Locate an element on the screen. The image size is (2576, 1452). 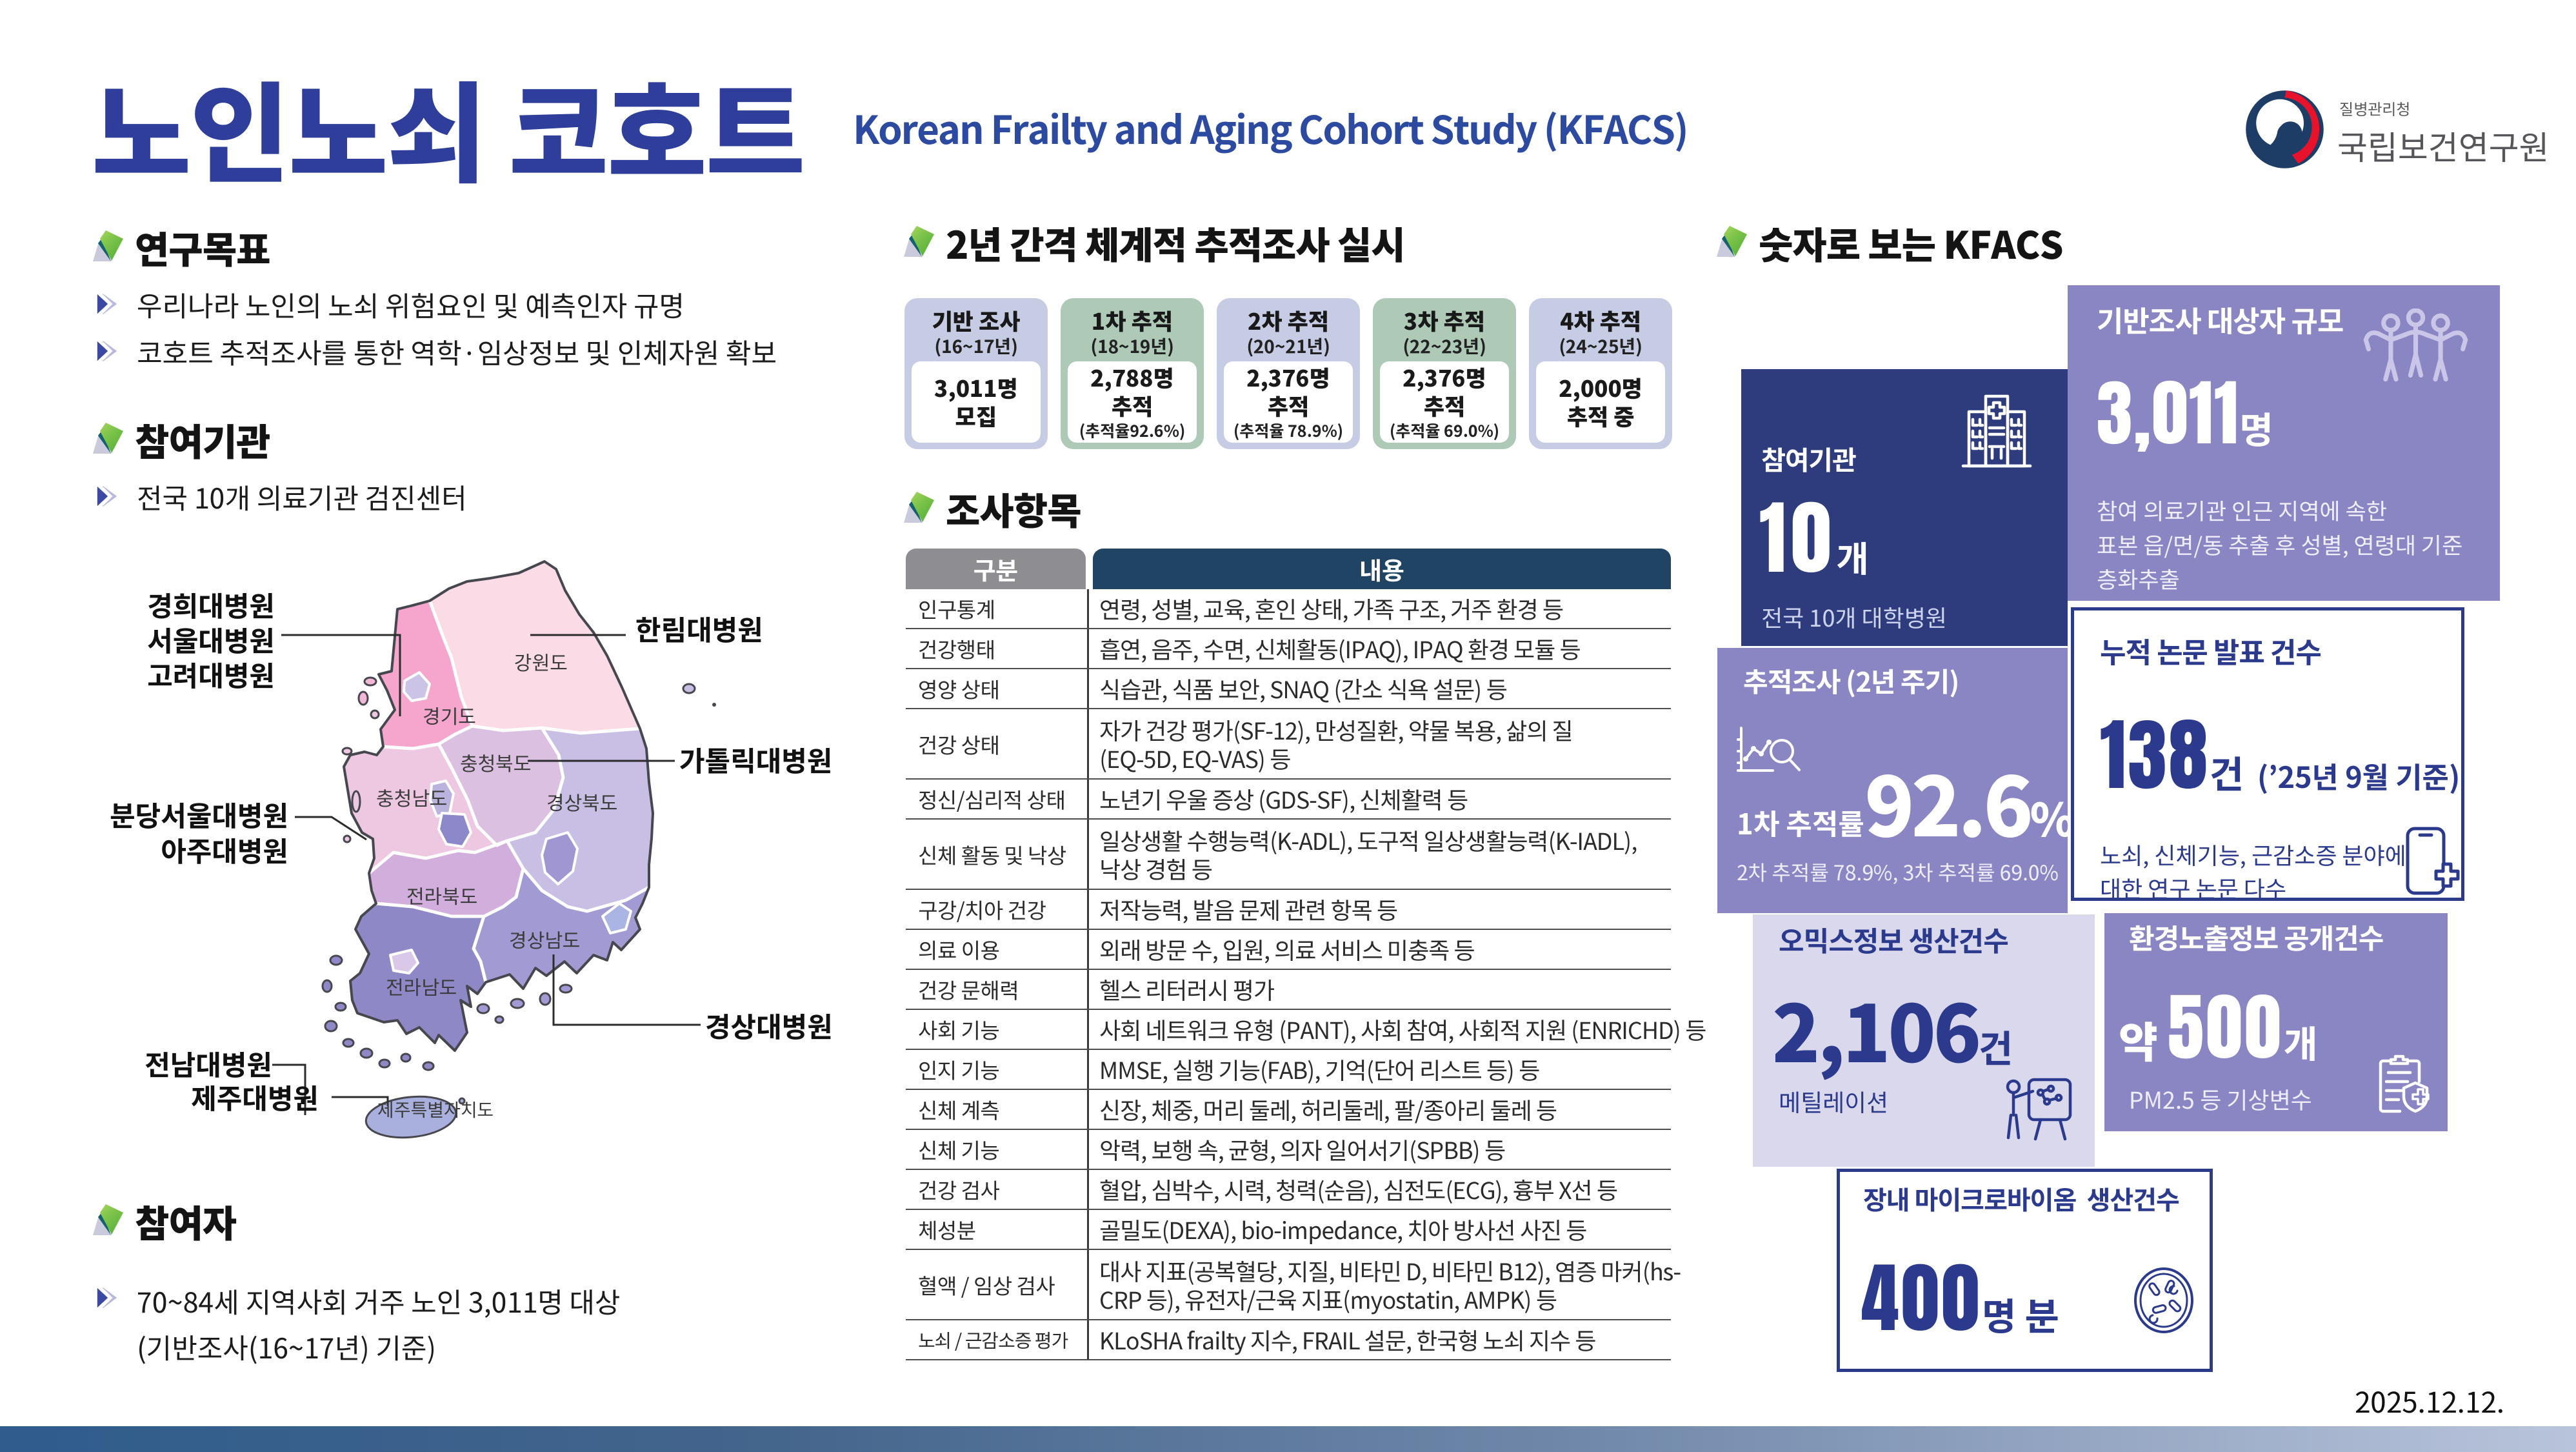
svg-text: 아주대병원 is located at coordinates (224, 850).